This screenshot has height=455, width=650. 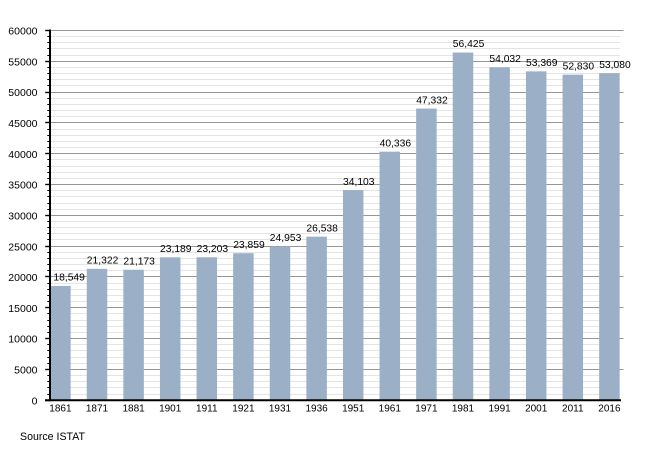 What do you see at coordinates (69, 278) in the screenshot?
I see `svg-text: 18,549` at bounding box center [69, 278].